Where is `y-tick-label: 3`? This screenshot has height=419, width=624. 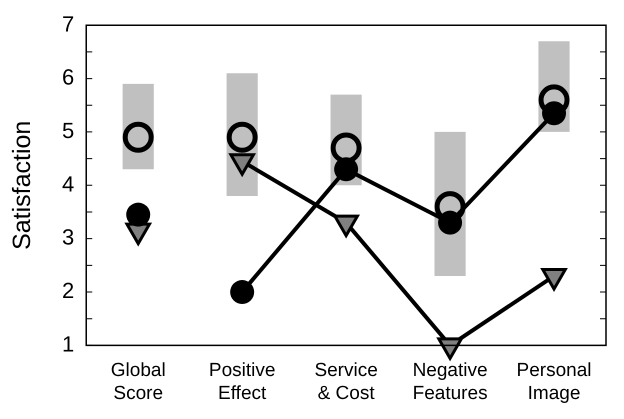 y-tick-label: 3 is located at coordinates (68, 237).